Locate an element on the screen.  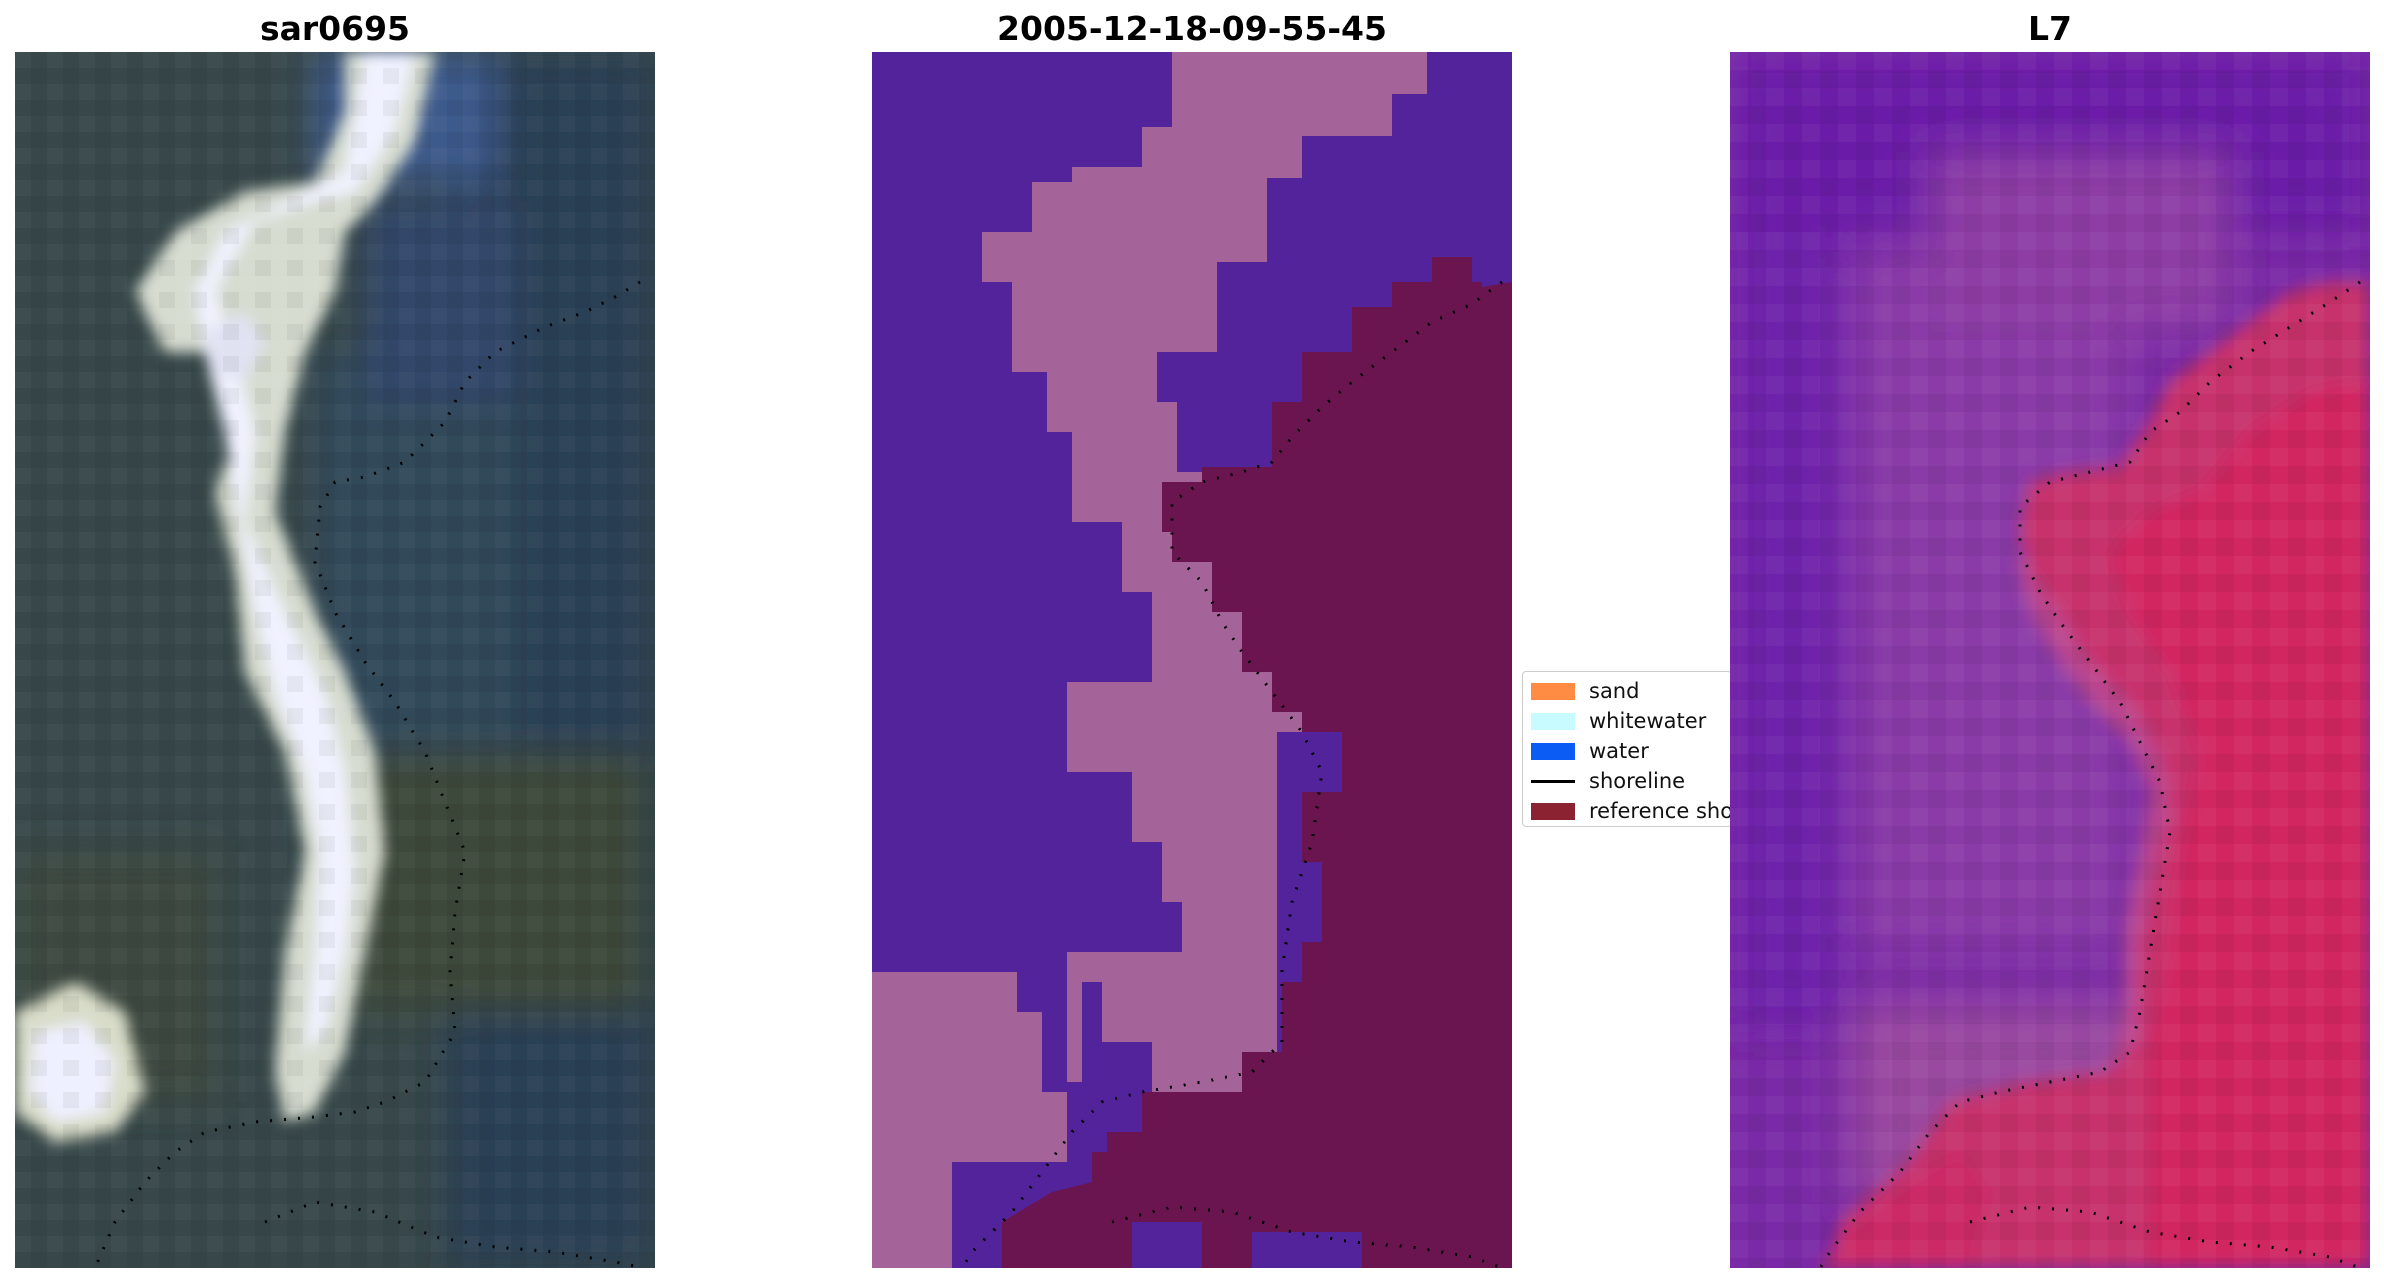
rgb-panel-title: sar0695 is located at coordinates (335, 28).